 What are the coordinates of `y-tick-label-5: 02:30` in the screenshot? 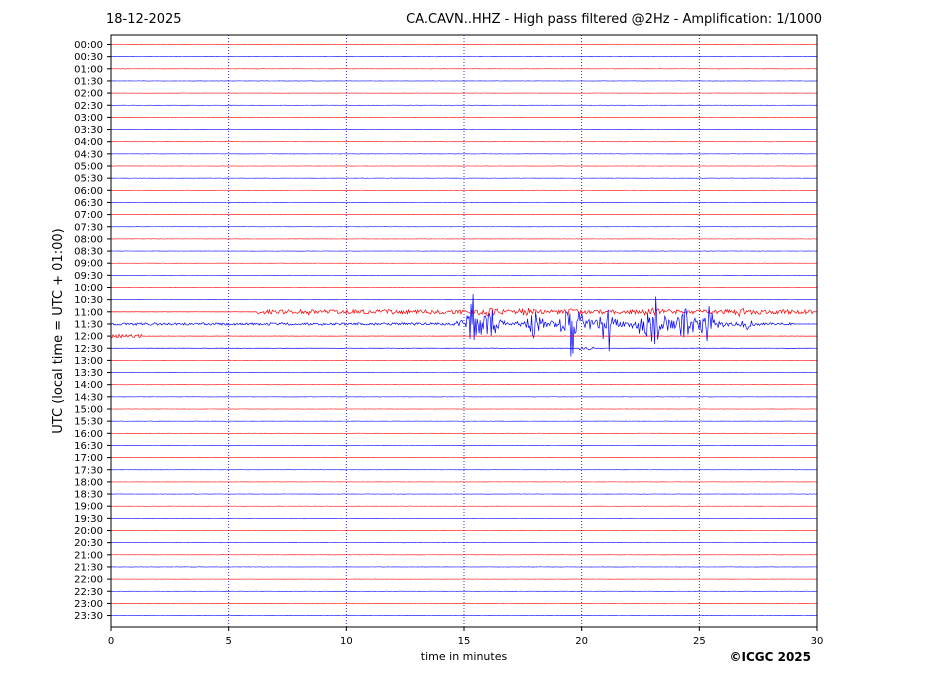 It's located at (88, 106).